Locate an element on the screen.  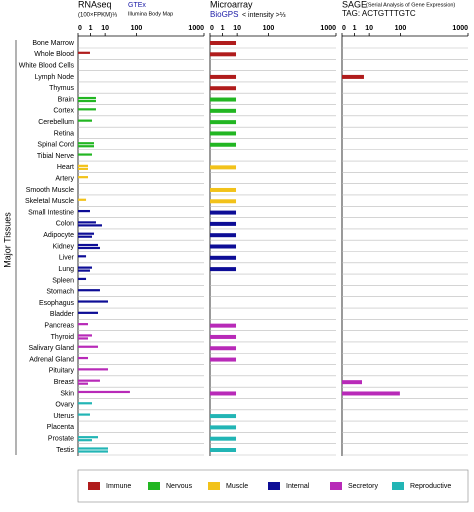
tissue-label: Placenta is located at coordinates (60, 427).